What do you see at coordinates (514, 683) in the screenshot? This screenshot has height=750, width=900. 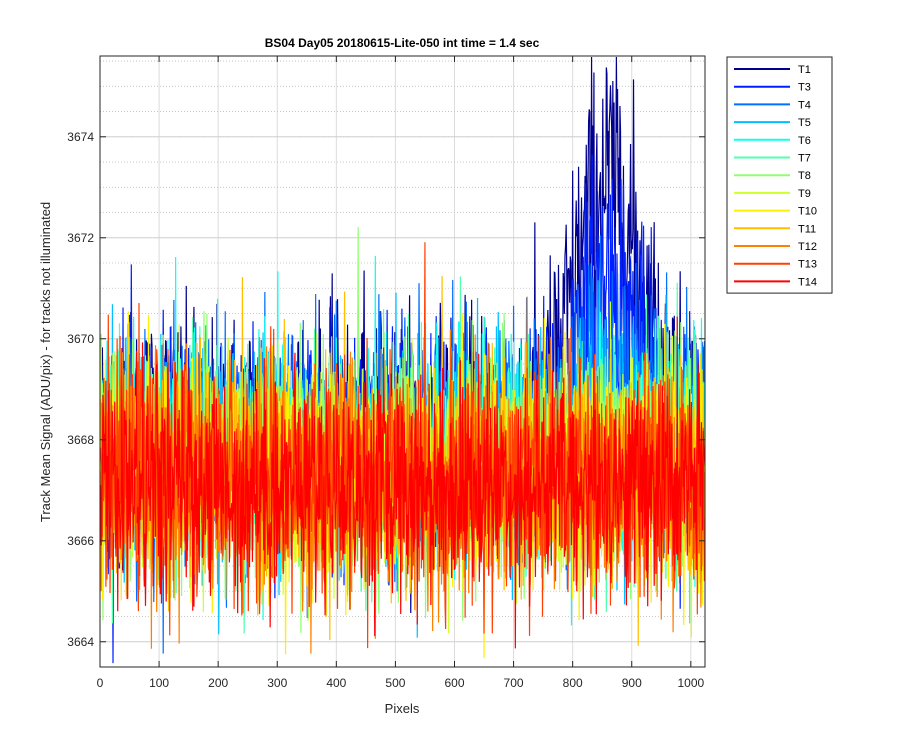 I see `x-tick-label: 700` at bounding box center [514, 683].